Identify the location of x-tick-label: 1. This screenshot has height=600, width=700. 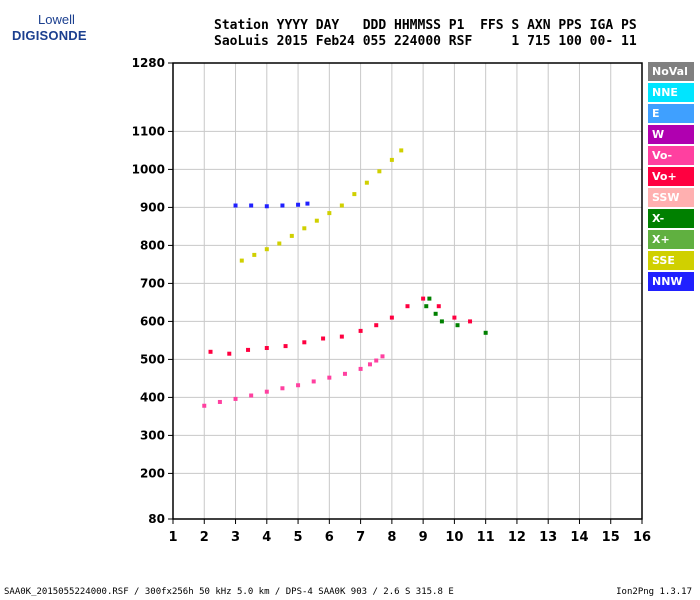
(172, 537).